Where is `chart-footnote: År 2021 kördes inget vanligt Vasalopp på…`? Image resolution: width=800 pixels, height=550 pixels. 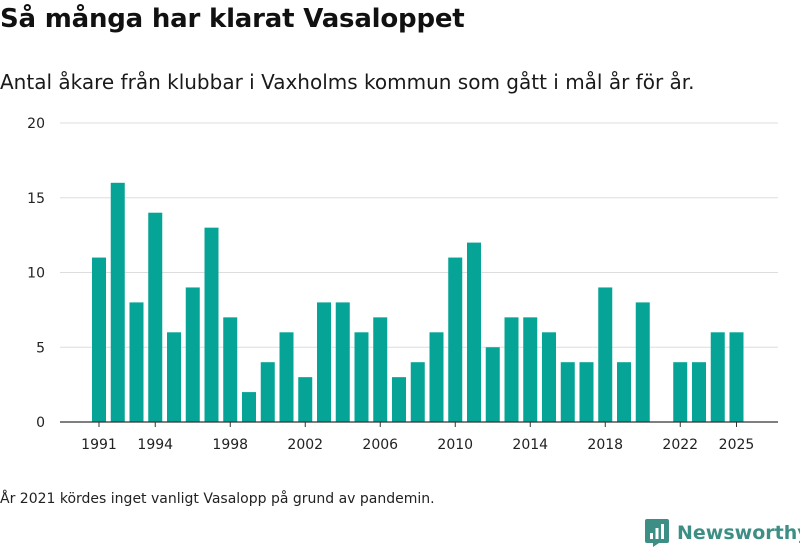 chart-footnote: År 2021 kördes inget vanligt Vasalopp på… is located at coordinates (217, 499).